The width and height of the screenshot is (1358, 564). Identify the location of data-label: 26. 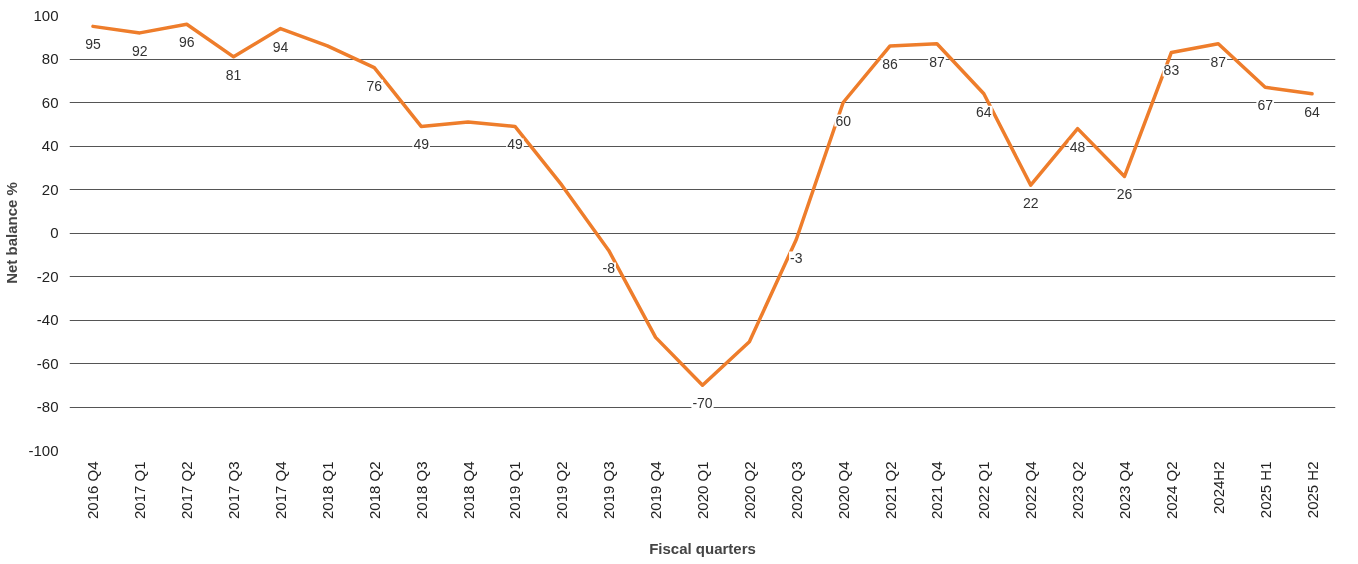
(1124, 194).